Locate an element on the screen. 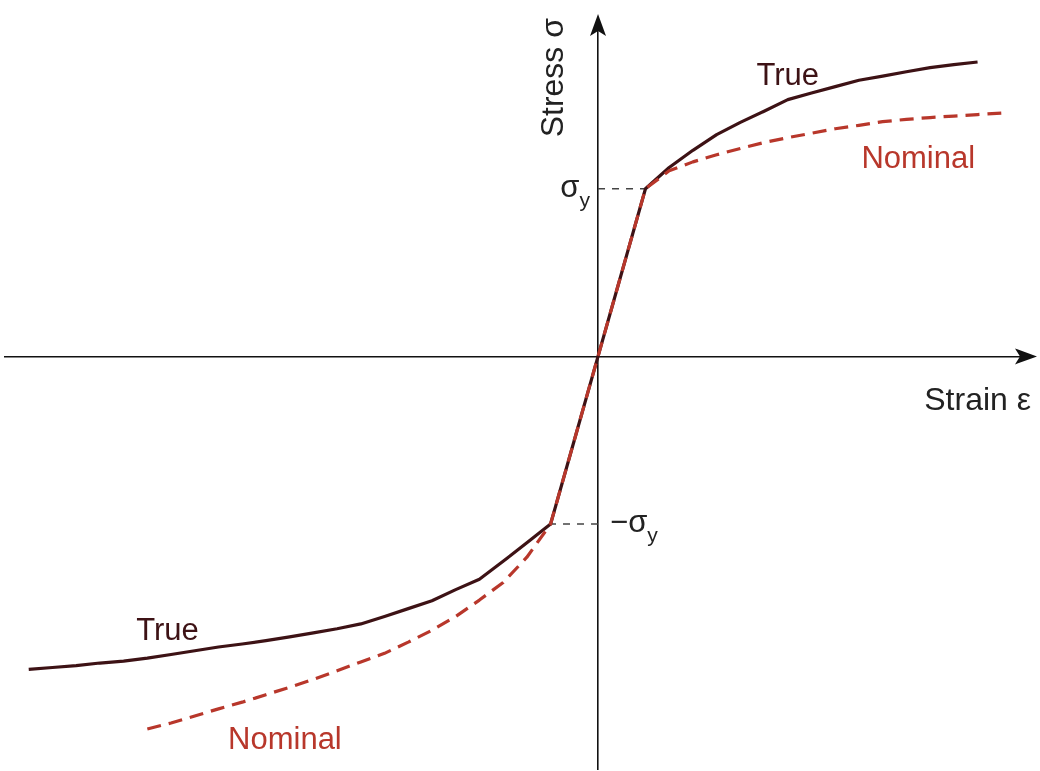 This screenshot has height=771, width=1040. text: True is located at coordinates (167, 630).